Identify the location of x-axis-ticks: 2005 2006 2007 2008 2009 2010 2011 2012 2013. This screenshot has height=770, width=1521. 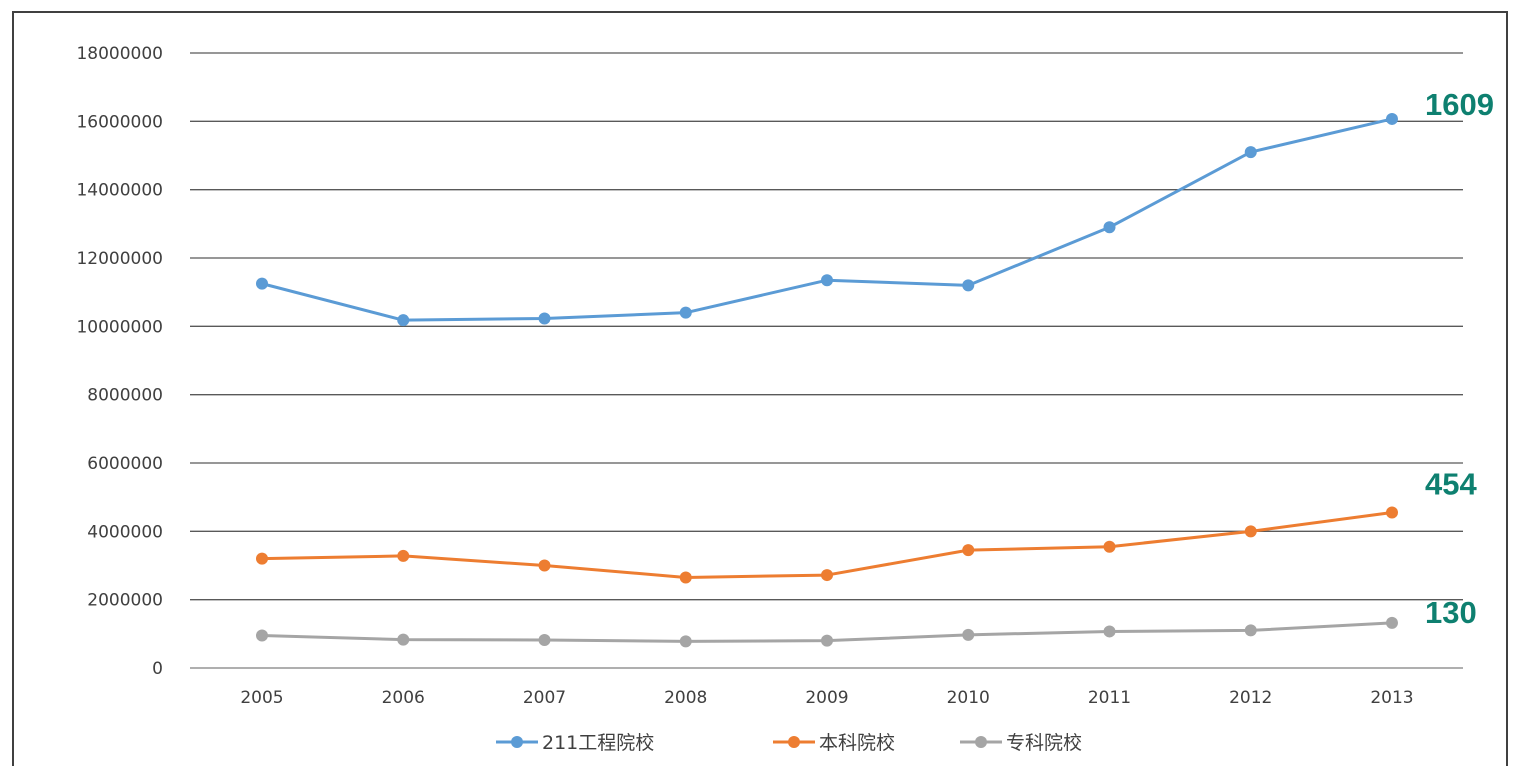
(826, 698).